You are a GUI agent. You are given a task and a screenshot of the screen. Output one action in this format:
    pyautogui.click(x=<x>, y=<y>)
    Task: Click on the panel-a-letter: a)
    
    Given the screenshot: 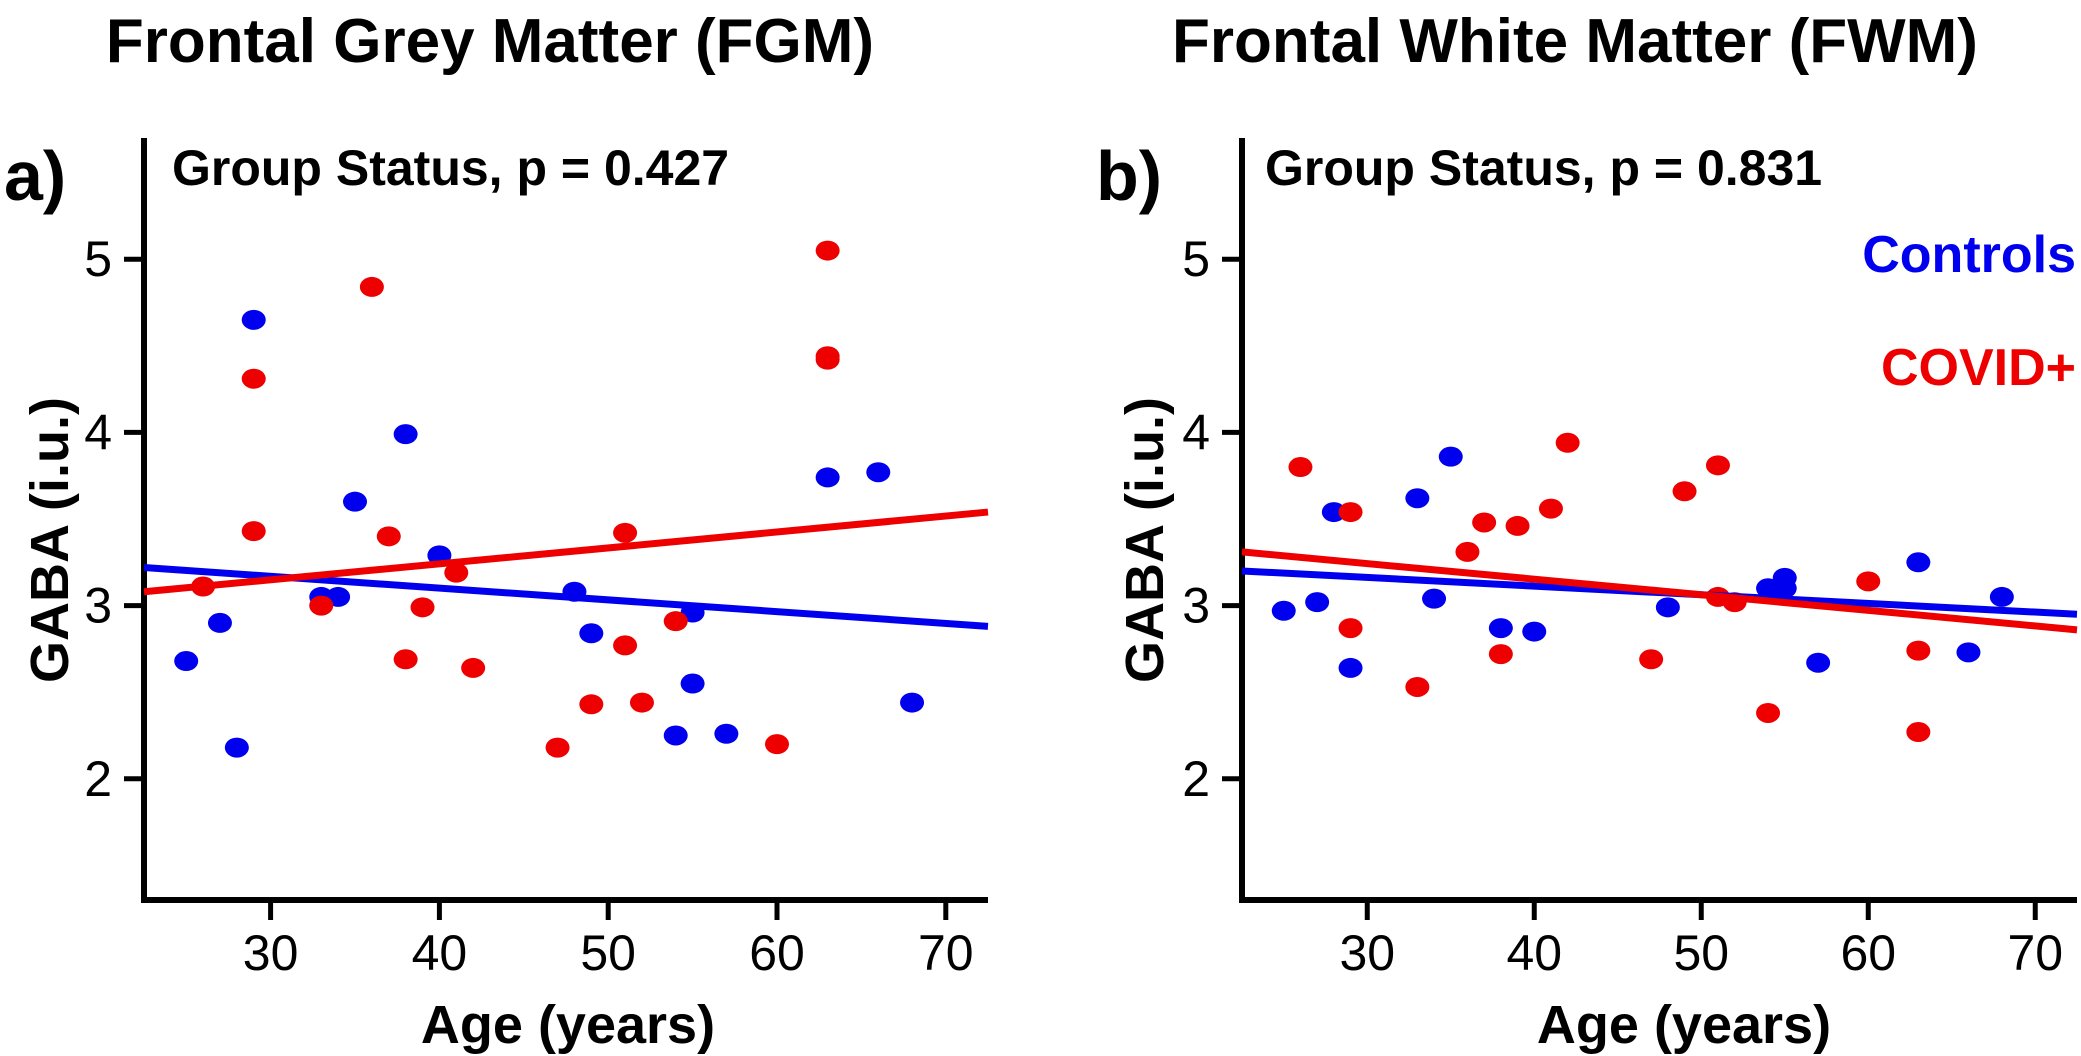 What is the action you would take?
    pyautogui.click(x=35, y=176)
    